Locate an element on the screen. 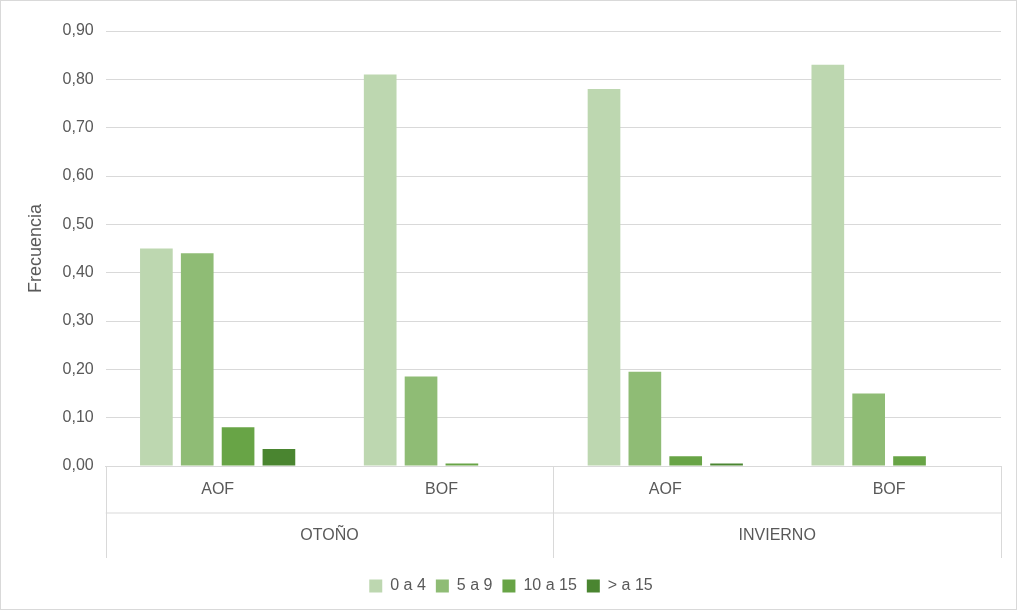 Image resolution: width=1017 pixels, height=610 pixels. y-tick-label: 0,80 is located at coordinates (78, 78).